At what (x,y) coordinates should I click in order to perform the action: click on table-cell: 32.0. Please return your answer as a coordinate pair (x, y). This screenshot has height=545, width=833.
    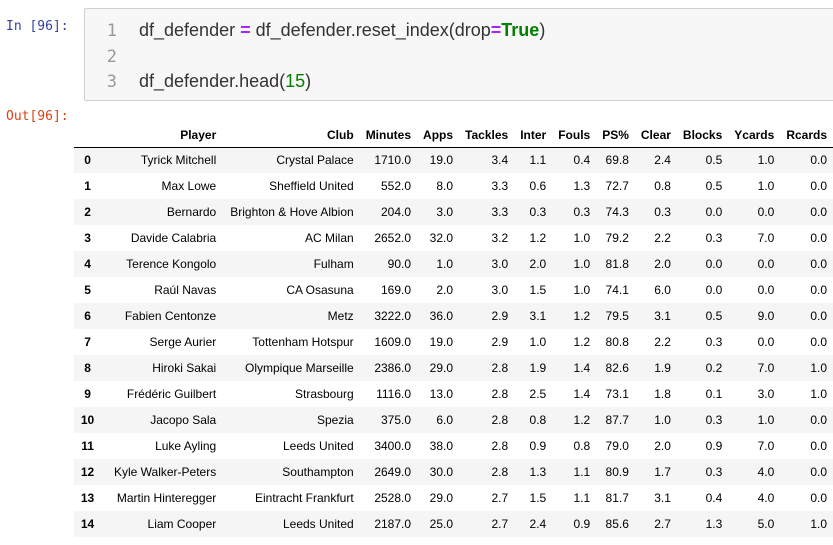
    Looking at the image, I should click on (441, 238).